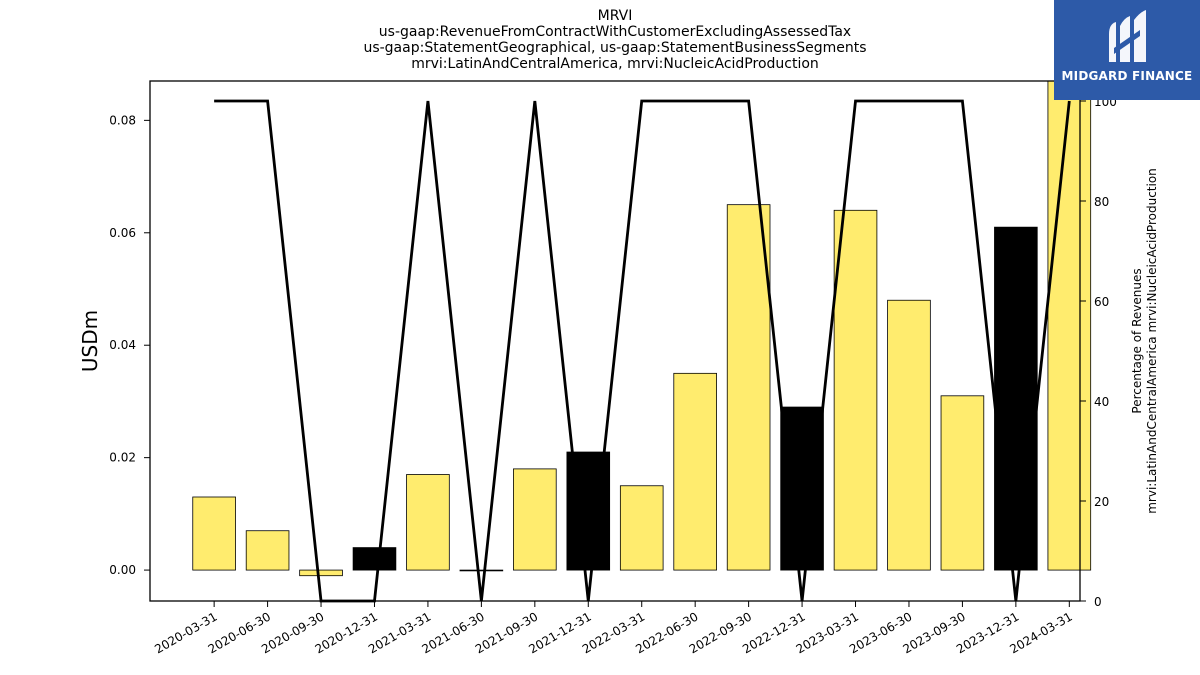  I want to click on y2-axis-label-line-1: Percentage of Revenues, so click(1137, 340).